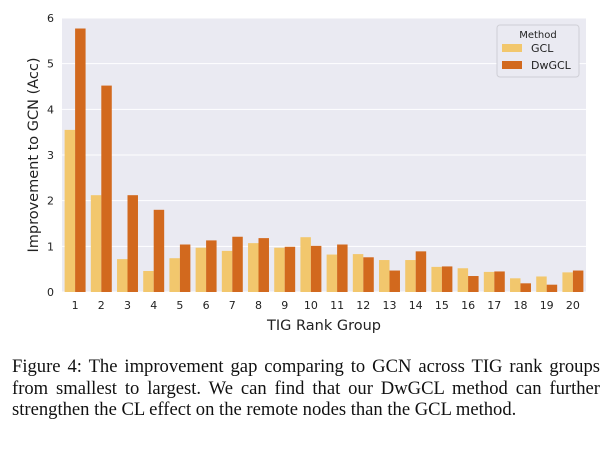  I want to click on x-tick-label: 8, so click(258, 305).